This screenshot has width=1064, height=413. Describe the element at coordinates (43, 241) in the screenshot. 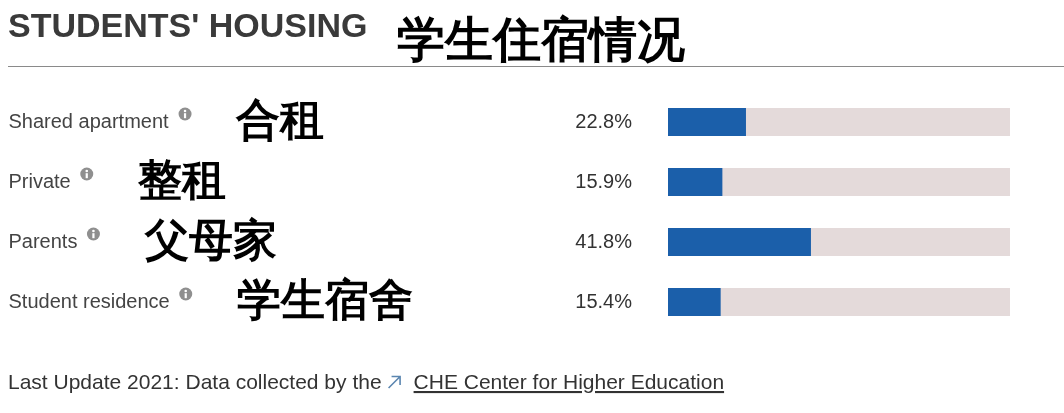

I see `y-tick-label: Parents` at that location.